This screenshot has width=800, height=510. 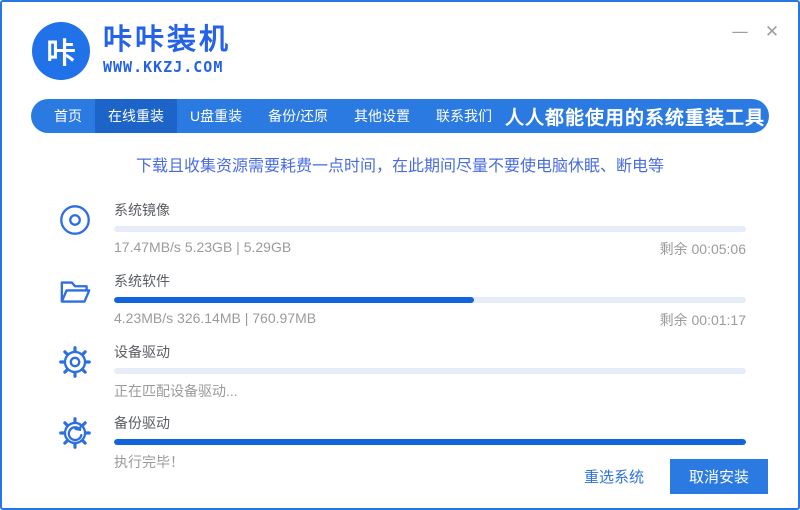 What do you see at coordinates (136, 116) in the screenshot?
I see `nav-item-online-reinstall: 在线重装` at bounding box center [136, 116].